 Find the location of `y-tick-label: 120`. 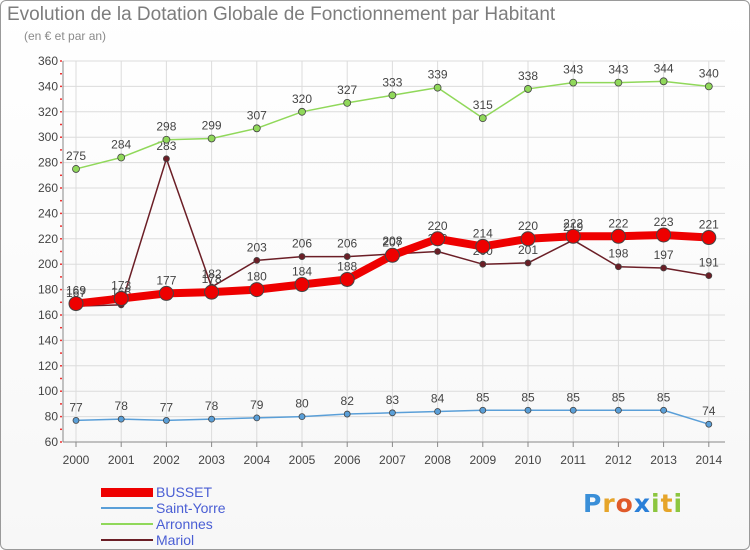

y-tick-label: 120 is located at coordinates (48, 366).